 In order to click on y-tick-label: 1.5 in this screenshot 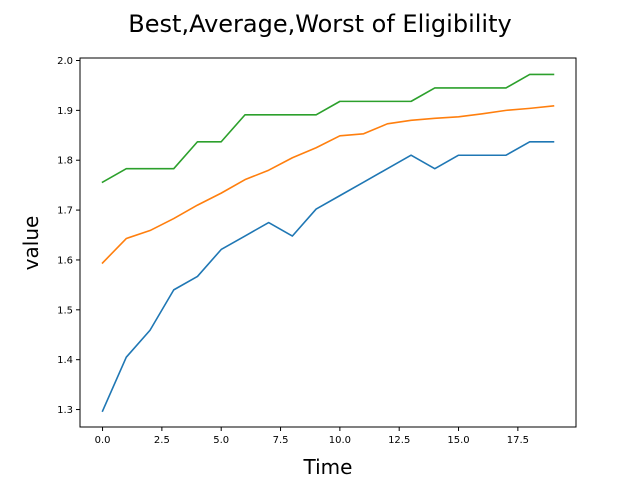, I will do `click(65, 310)`.